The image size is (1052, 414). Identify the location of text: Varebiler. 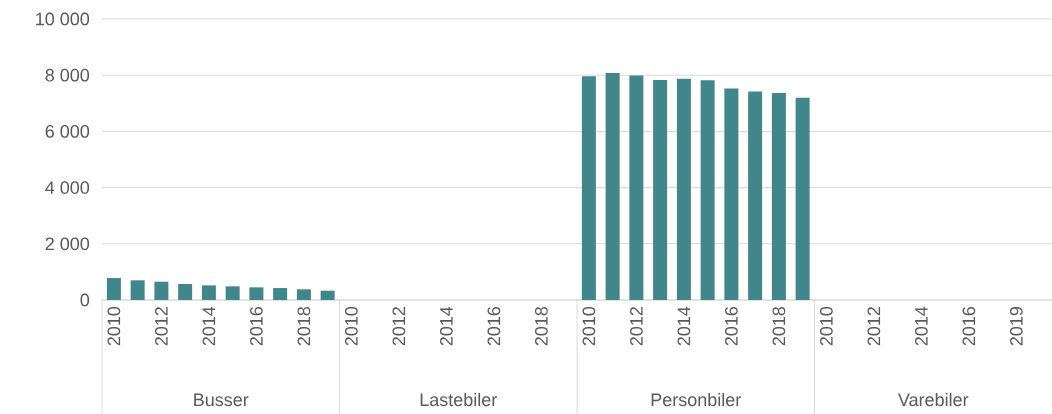
(933, 399).